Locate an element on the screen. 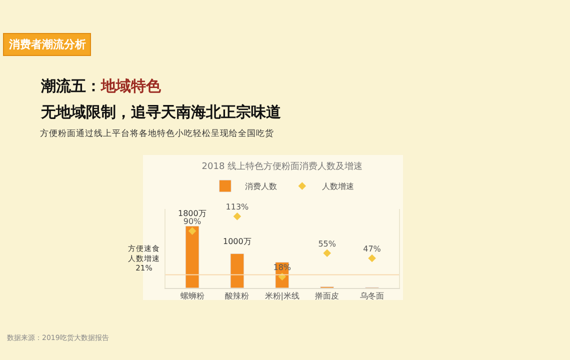 This screenshot has width=570, height=360. x-tick-label: 擀面皮 is located at coordinates (327, 296).